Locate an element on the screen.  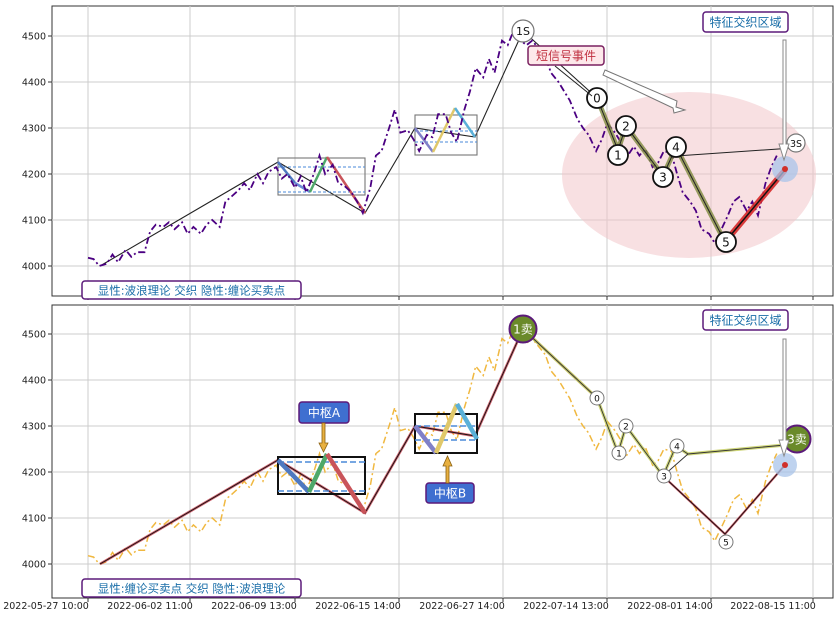
sell-3s-dot is located at coordinates (785, 169).